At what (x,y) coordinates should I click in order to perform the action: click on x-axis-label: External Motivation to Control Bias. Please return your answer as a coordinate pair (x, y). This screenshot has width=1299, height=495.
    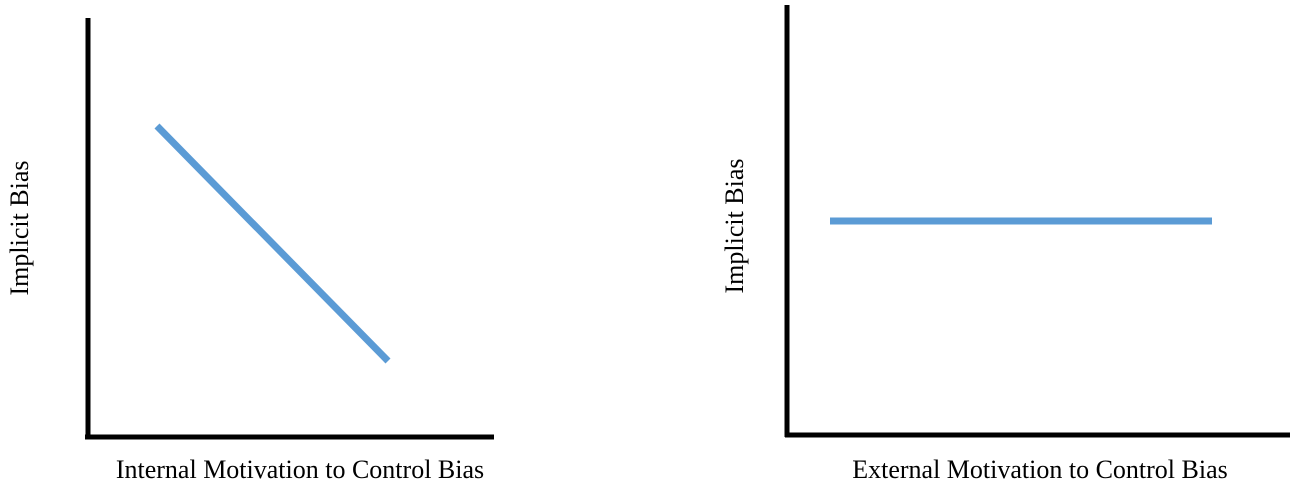
    Looking at the image, I should click on (1040, 469).